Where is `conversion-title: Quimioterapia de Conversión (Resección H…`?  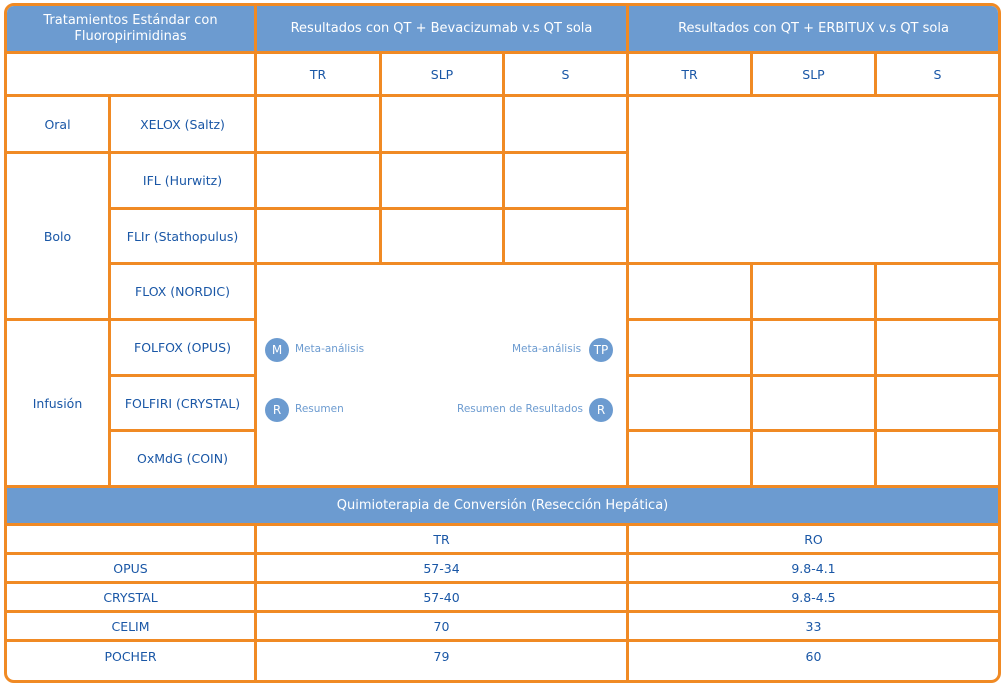
conversion-title: Quimioterapia de Conversión (Resección H… is located at coordinates (502, 505).